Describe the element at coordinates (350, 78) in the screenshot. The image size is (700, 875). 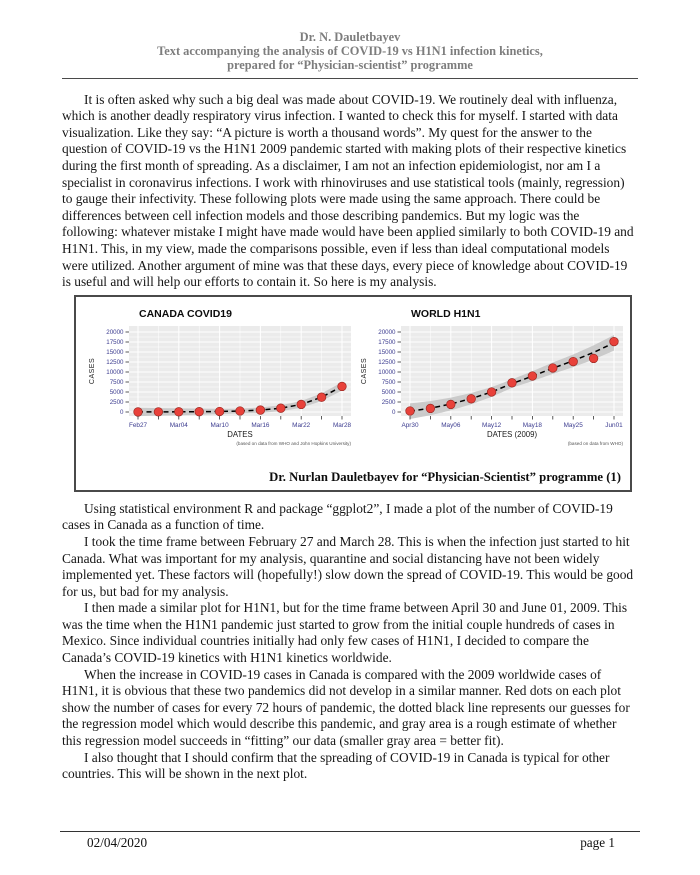
I see `header-rule` at that location.